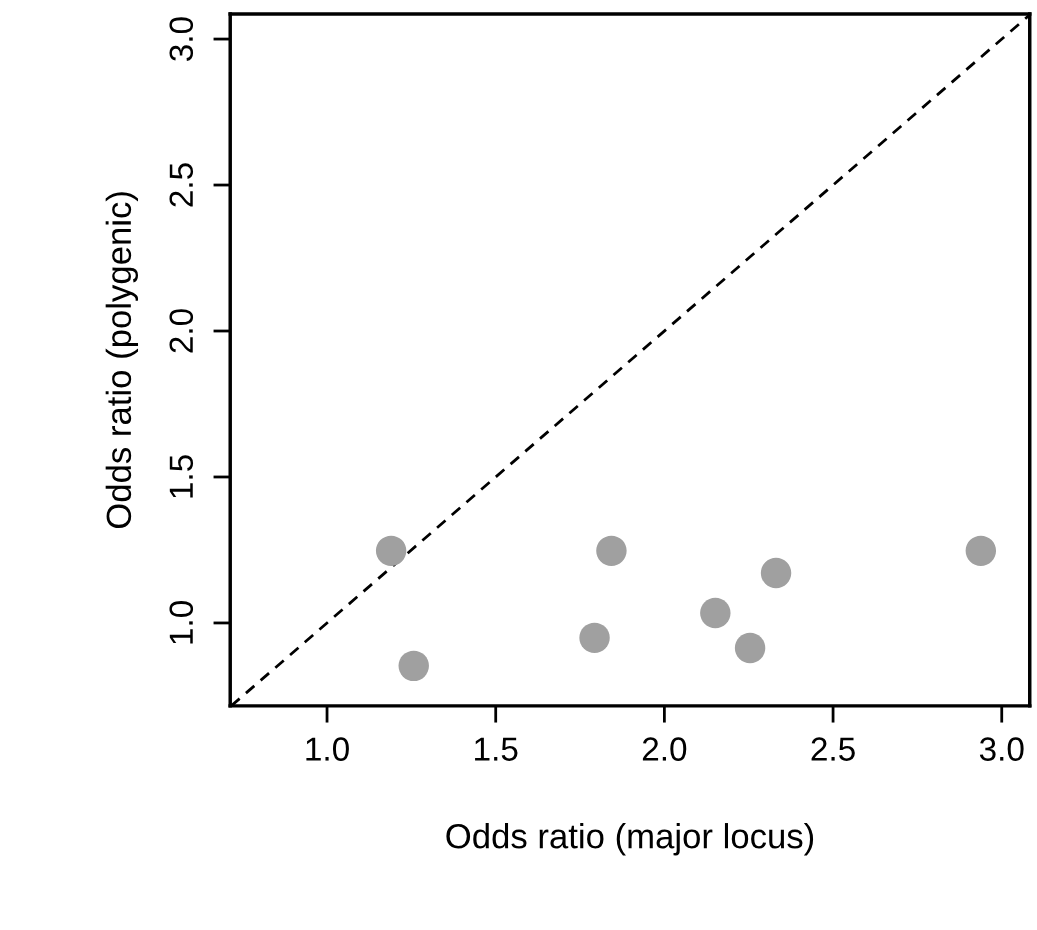 This screenshot has width=1037, height=930. What do you see at coordinates (181, 476) in the screenshot?
I see `y-tick-label: 1.5` at bounding box center [181, 476].